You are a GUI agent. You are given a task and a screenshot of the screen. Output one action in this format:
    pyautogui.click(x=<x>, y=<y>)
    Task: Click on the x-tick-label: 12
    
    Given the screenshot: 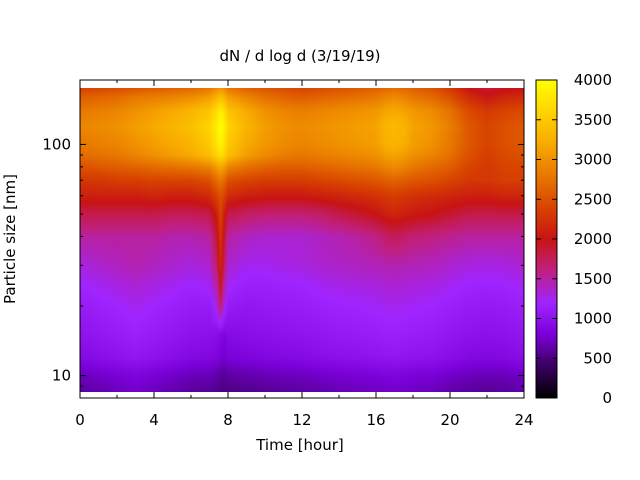 What is the action you would take?
    pyautogui.click(x=301, y=420)
    